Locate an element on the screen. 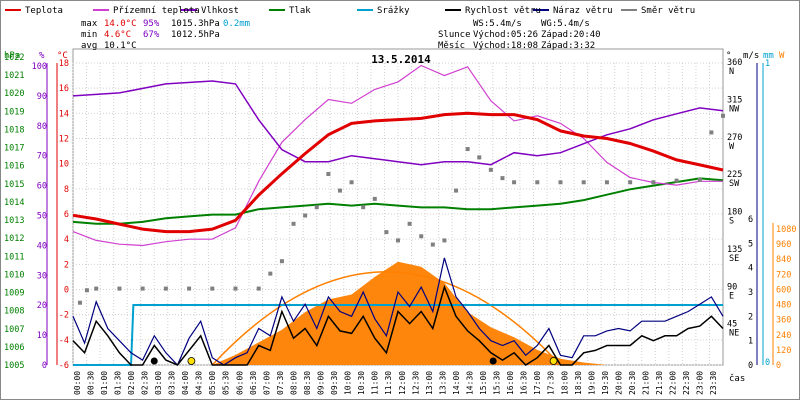  unit-solar: W is located at coordinates (782, 56).